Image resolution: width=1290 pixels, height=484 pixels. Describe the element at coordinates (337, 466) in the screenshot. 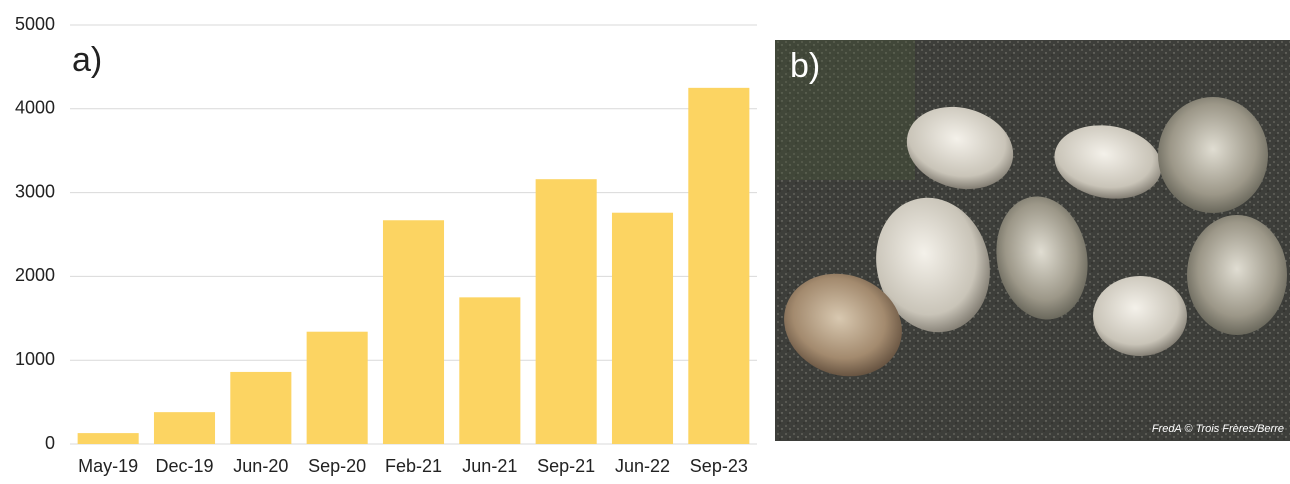

I see `x-tick-label: Sep-20` at that location.